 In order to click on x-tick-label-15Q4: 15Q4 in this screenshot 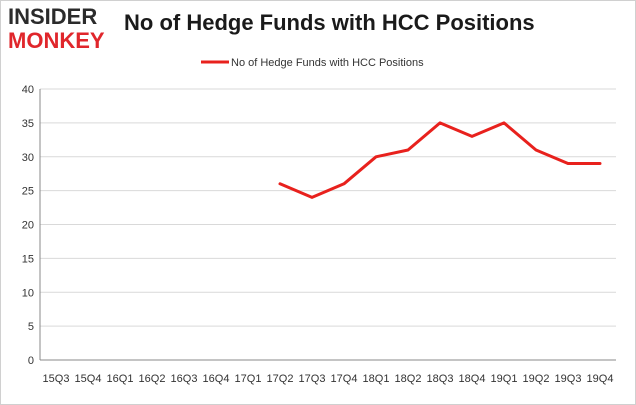, I will do `click(88, 379)`.